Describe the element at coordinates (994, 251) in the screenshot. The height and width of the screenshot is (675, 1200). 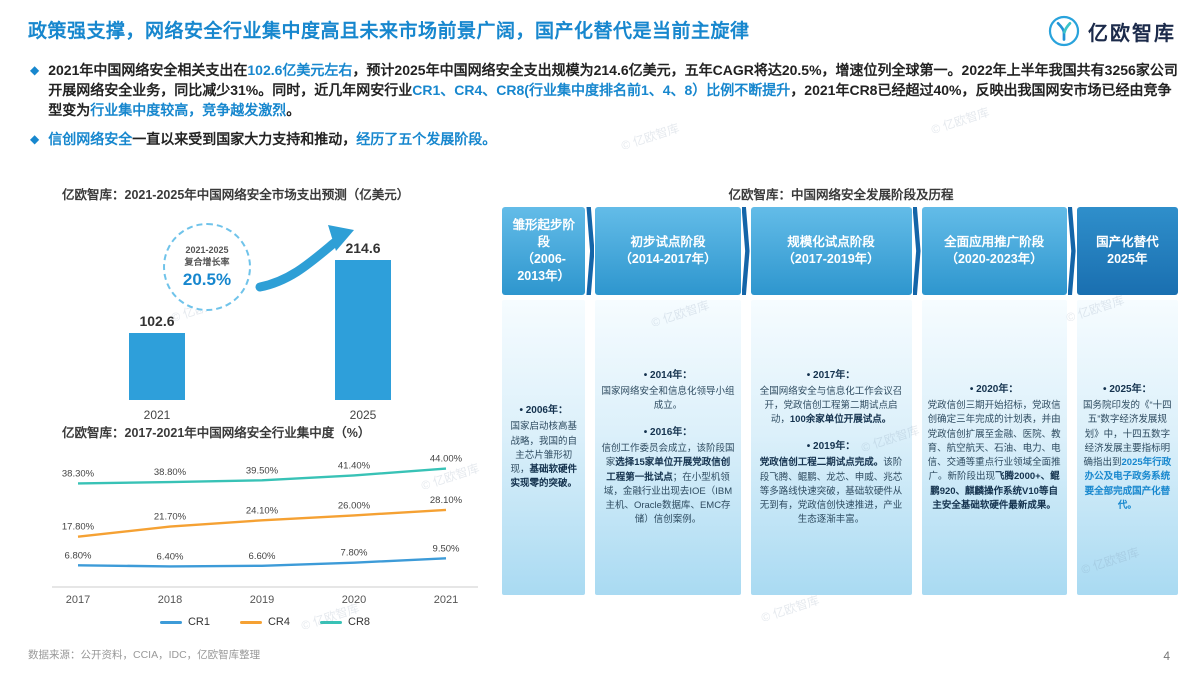
I see `stage-header: 全面应用推广阶段 （2020-2023年）` at that location.